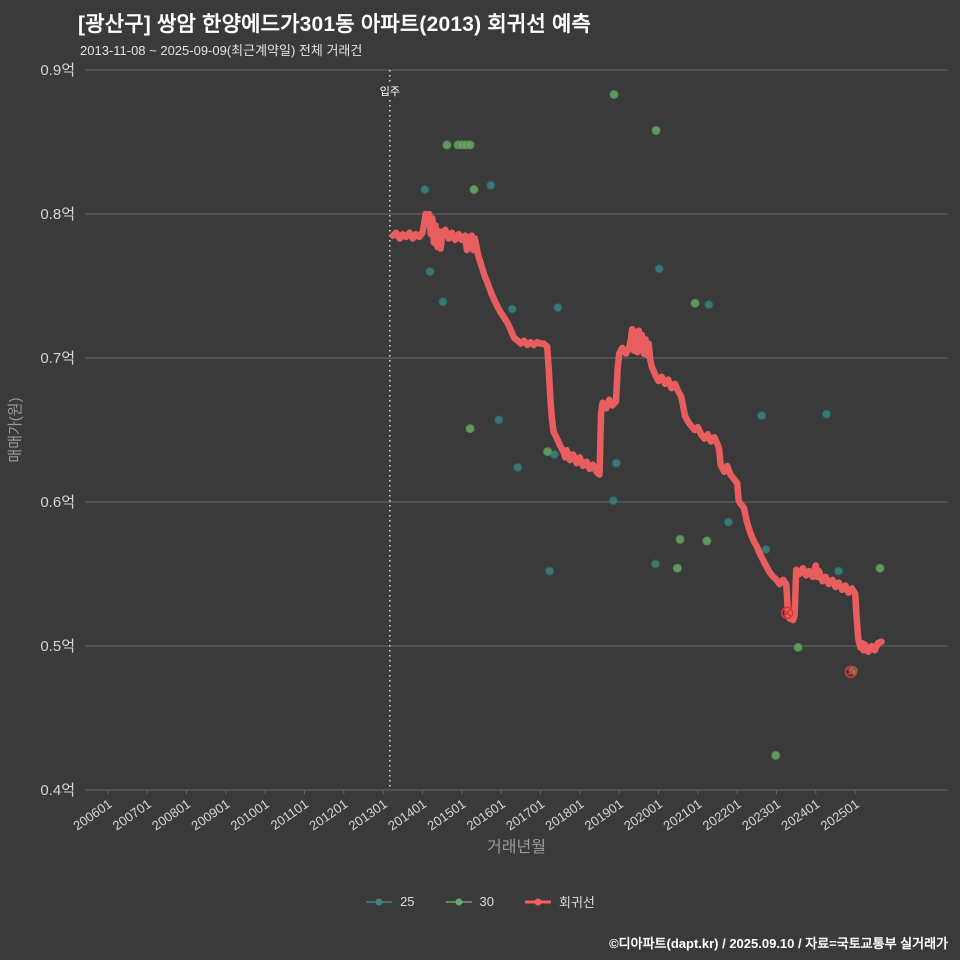 This screenshot has height=960, width=960. I want to click on chart-title: [광산구] 쌍암 한양에드가301동 아파트(2013) 회귀선 예측, so click(334, 24).